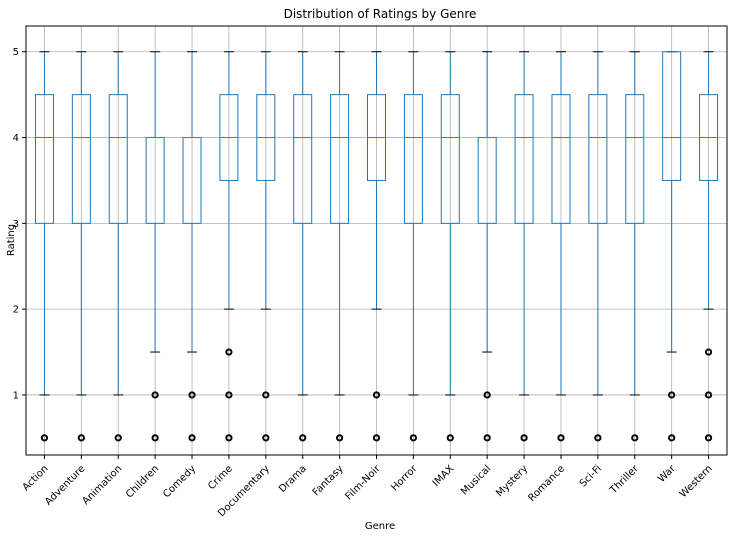 The height and width of the screenshot is (538, 732). I want to click on y-axis-label: Rating, so click(11, 240).